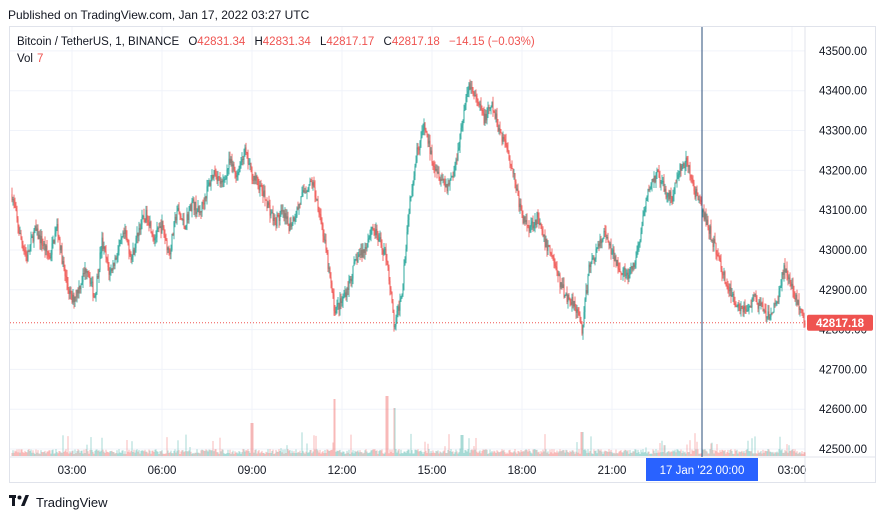  Describe the element at coordinates (162, 471) in the screenshot. I see `x-tick-label: 06:00` at that location.